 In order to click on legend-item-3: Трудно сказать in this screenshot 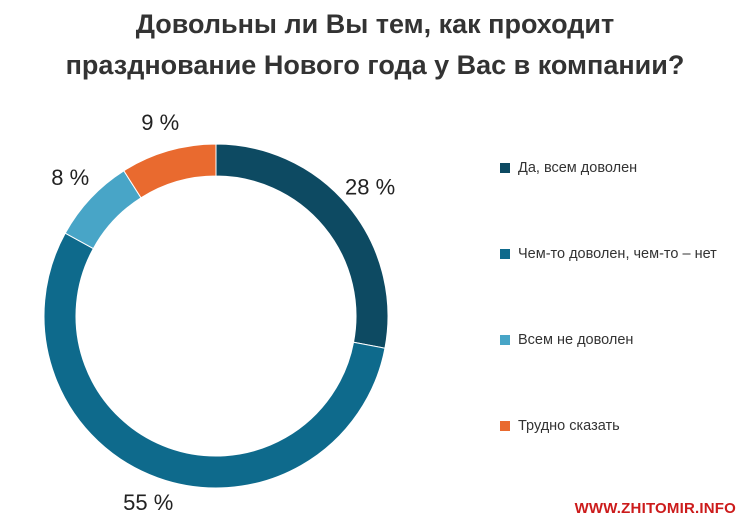, I will do `click(560, 426)`.